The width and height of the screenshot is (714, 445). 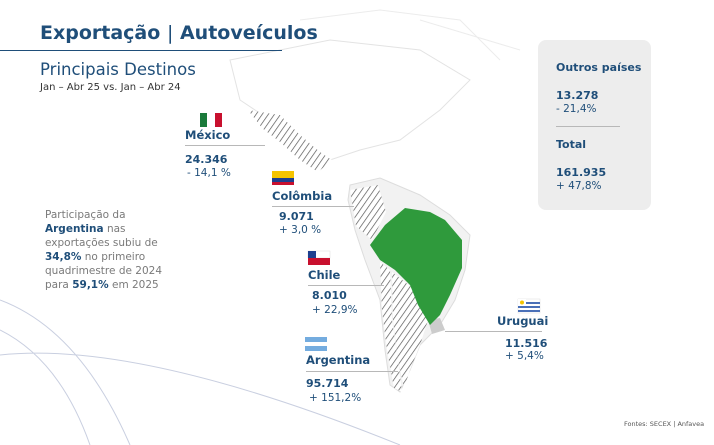 I want to click on others-change: - 21,4%, so click(x=576, y=109).